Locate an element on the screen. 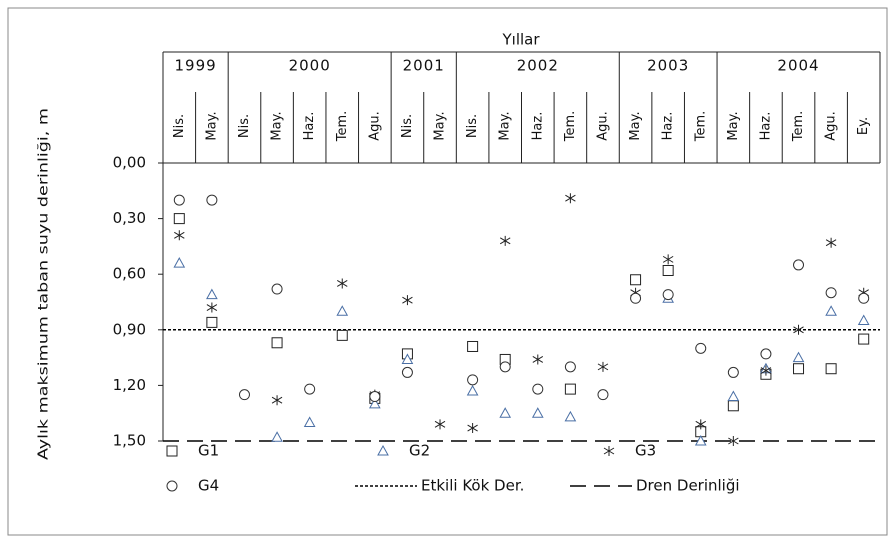 The width and height of the screenshot is (896, 540). year-label: 2003 is located at coordinates (668, 66).